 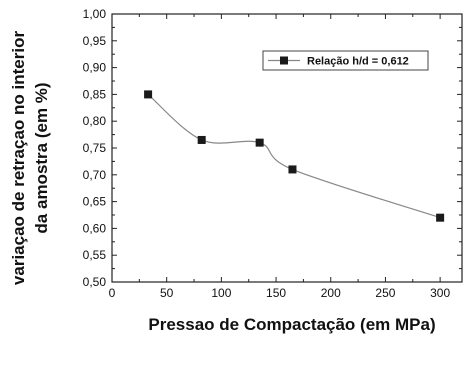 What do you see at coordinates (95, 121) in the screenshot?
I see `y-tick-label: 0,80` at bounding box center [95, 121].